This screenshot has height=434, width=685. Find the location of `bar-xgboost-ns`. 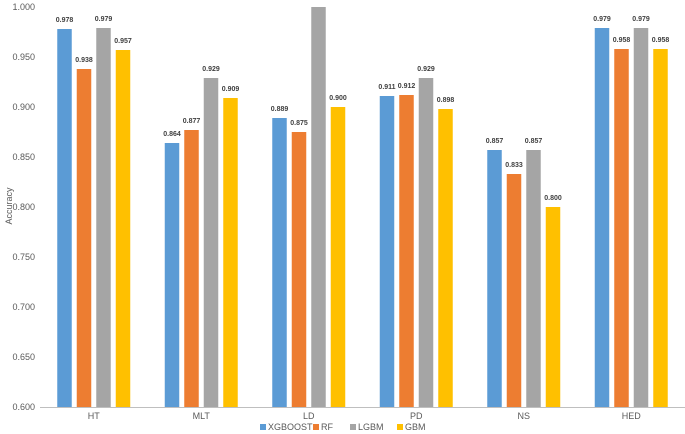

bar-xgboost-ns is located at coordinates (494, 278).